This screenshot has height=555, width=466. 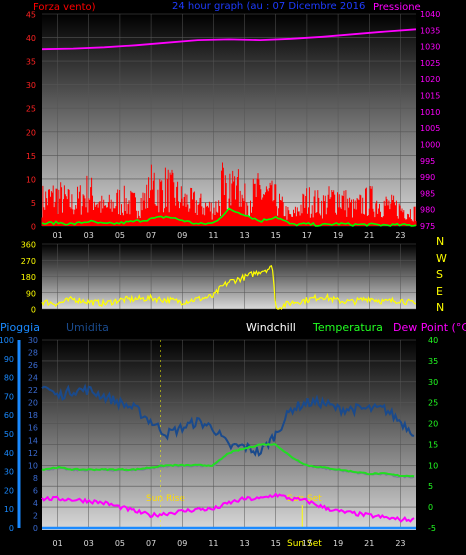 What do you see at coordinates (33, 440) in the screenshot?
I see `panel3-humidity-tick: 14` at bounding box center [33, 440].